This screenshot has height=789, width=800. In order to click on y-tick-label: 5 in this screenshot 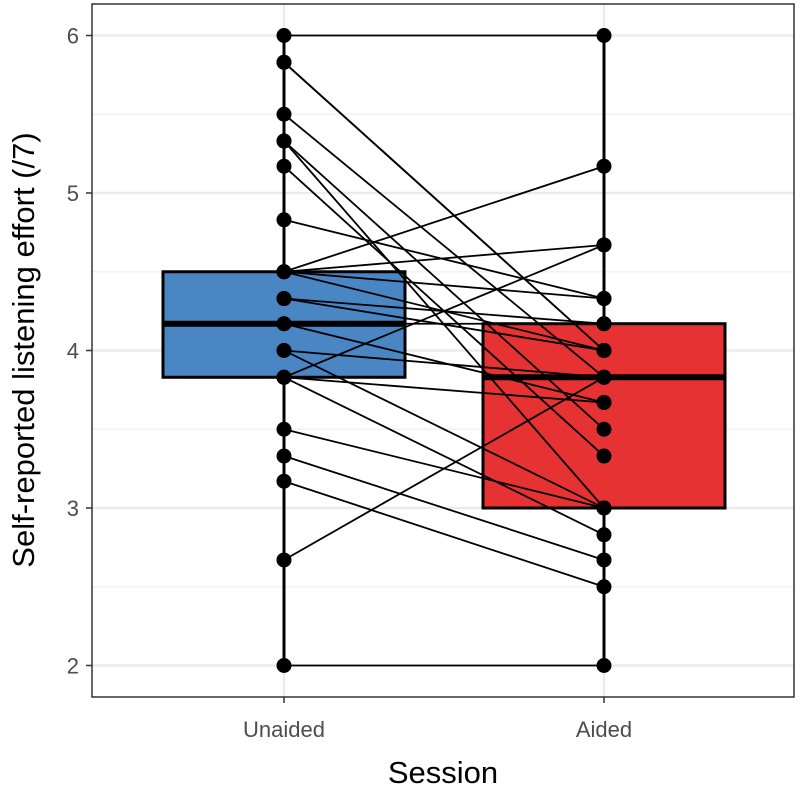, I will do `click(73, 193)`.